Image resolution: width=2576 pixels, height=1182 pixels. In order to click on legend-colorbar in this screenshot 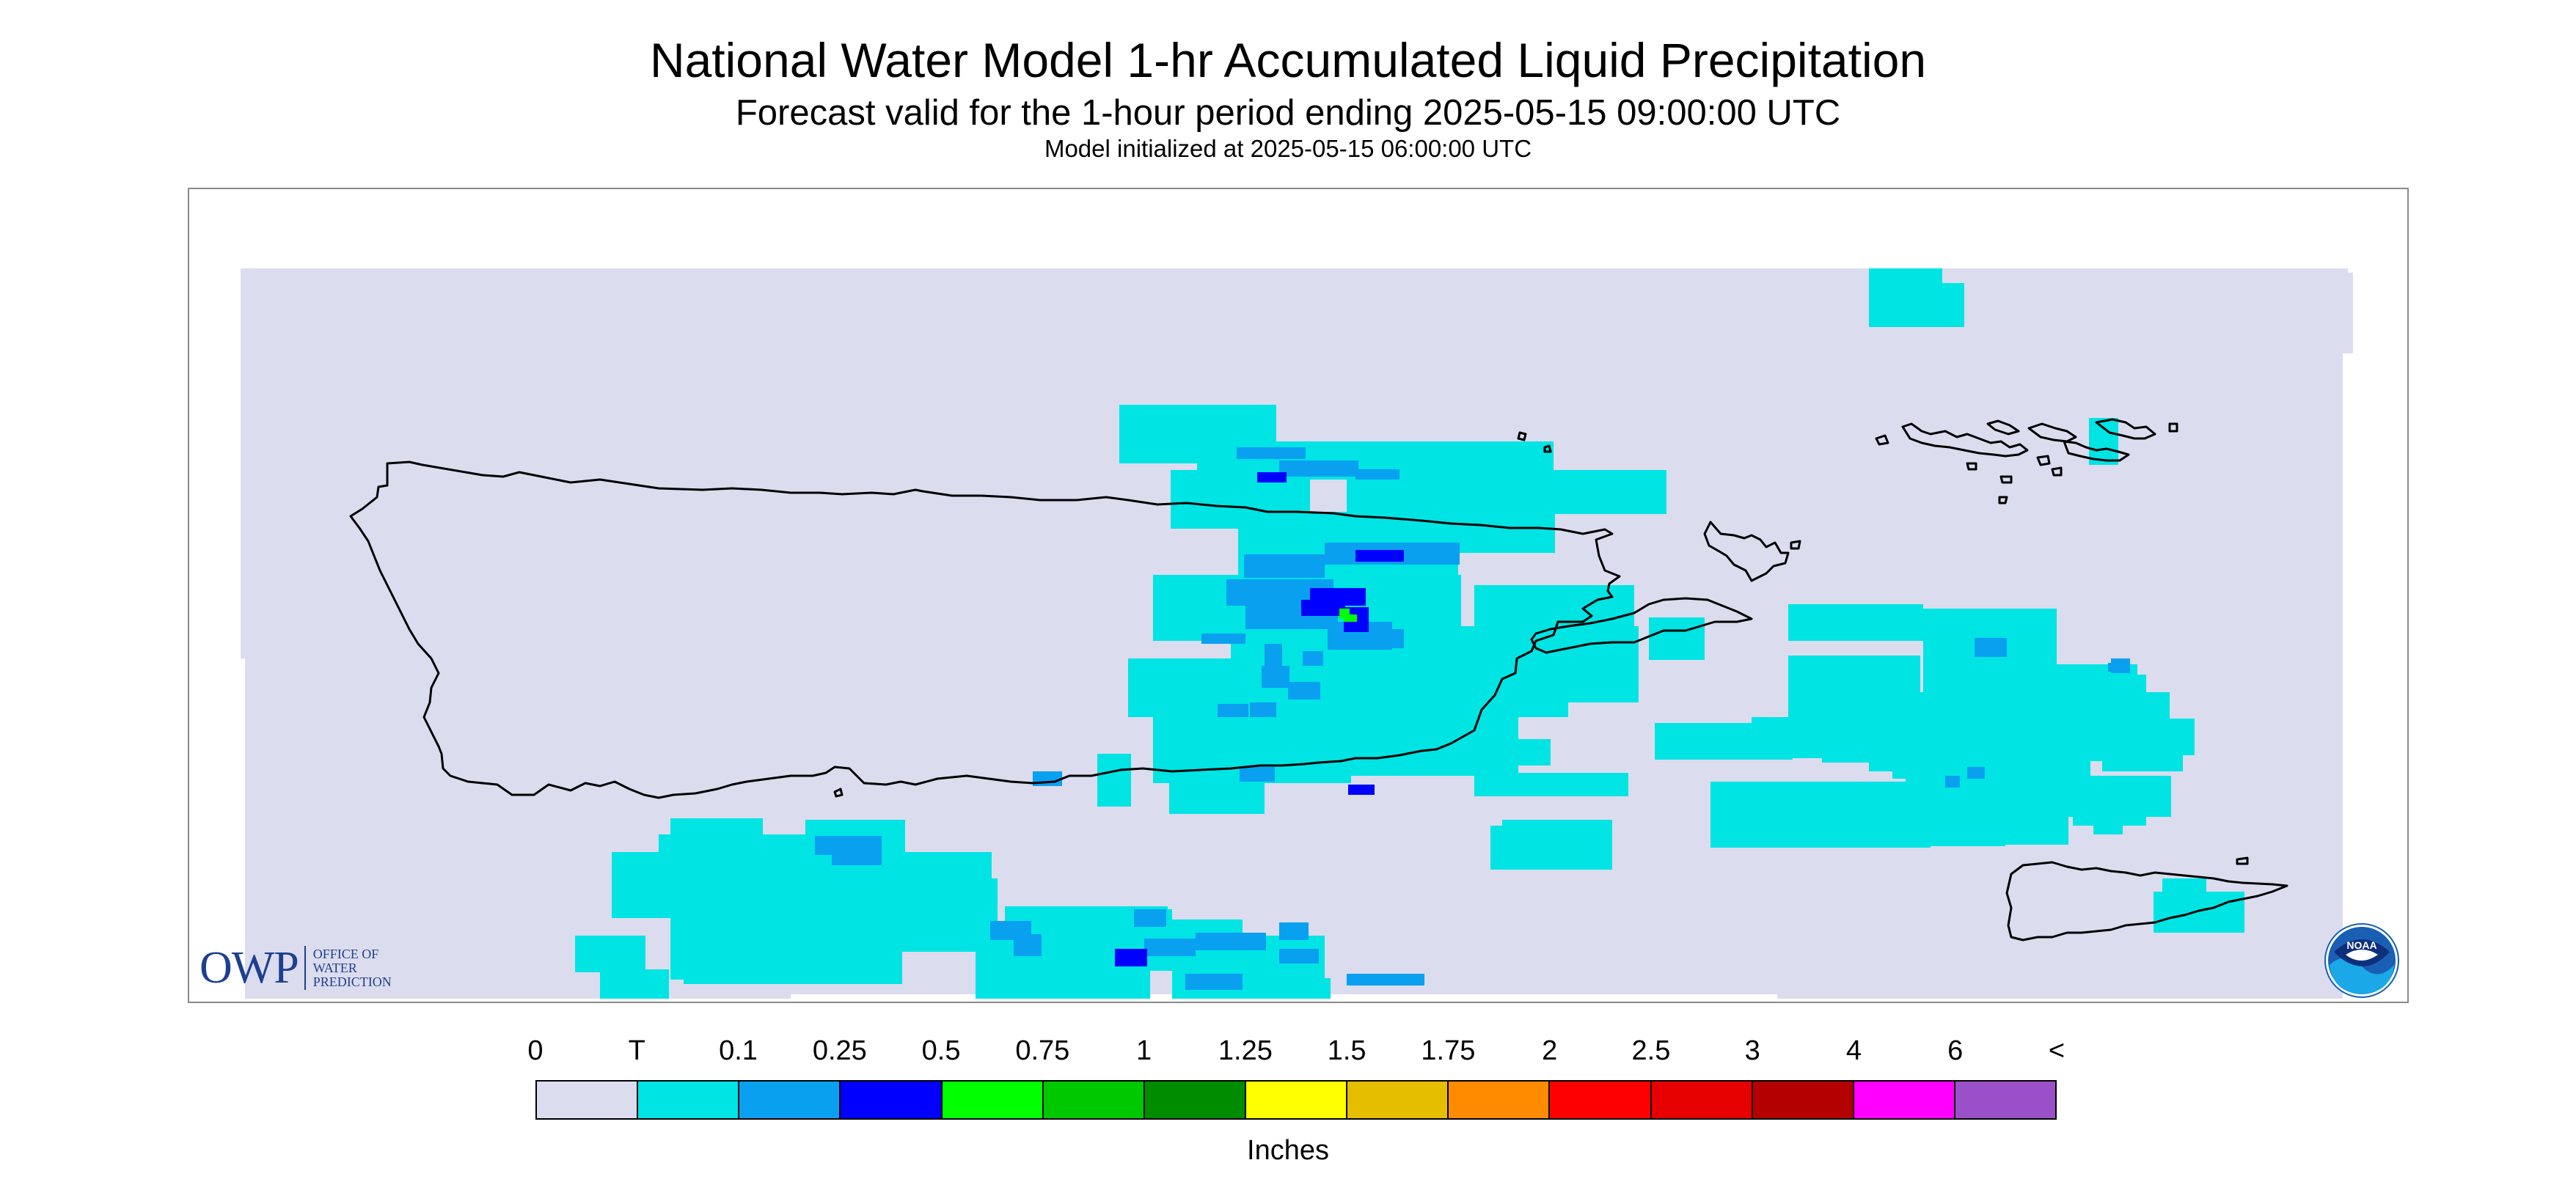, I will do `click(1296, 1100)`.